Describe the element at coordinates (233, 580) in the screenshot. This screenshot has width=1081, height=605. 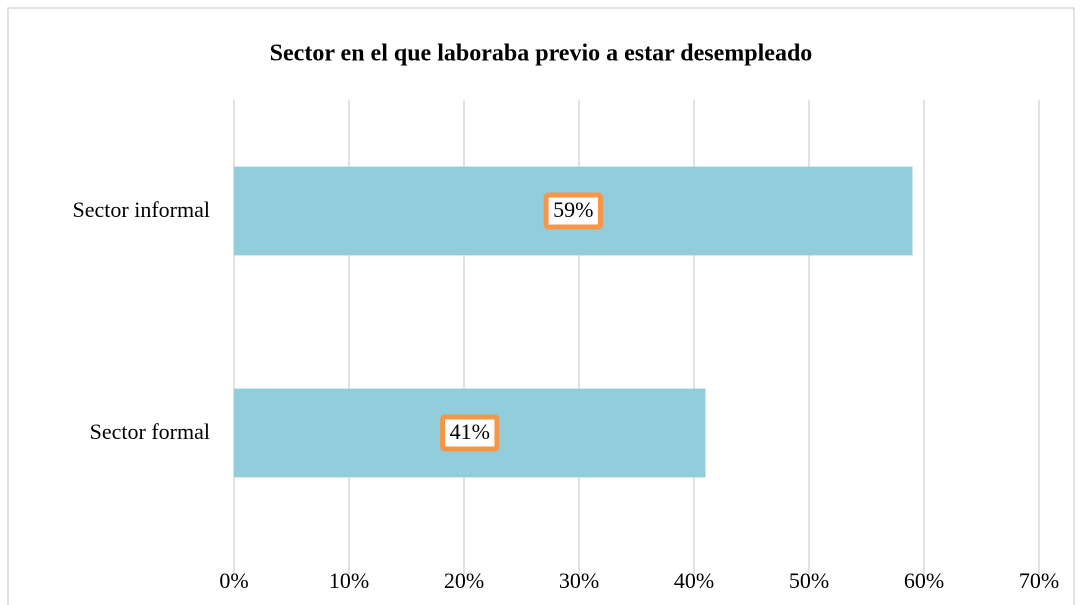
I see `x-tick-label: 0%` at that location.